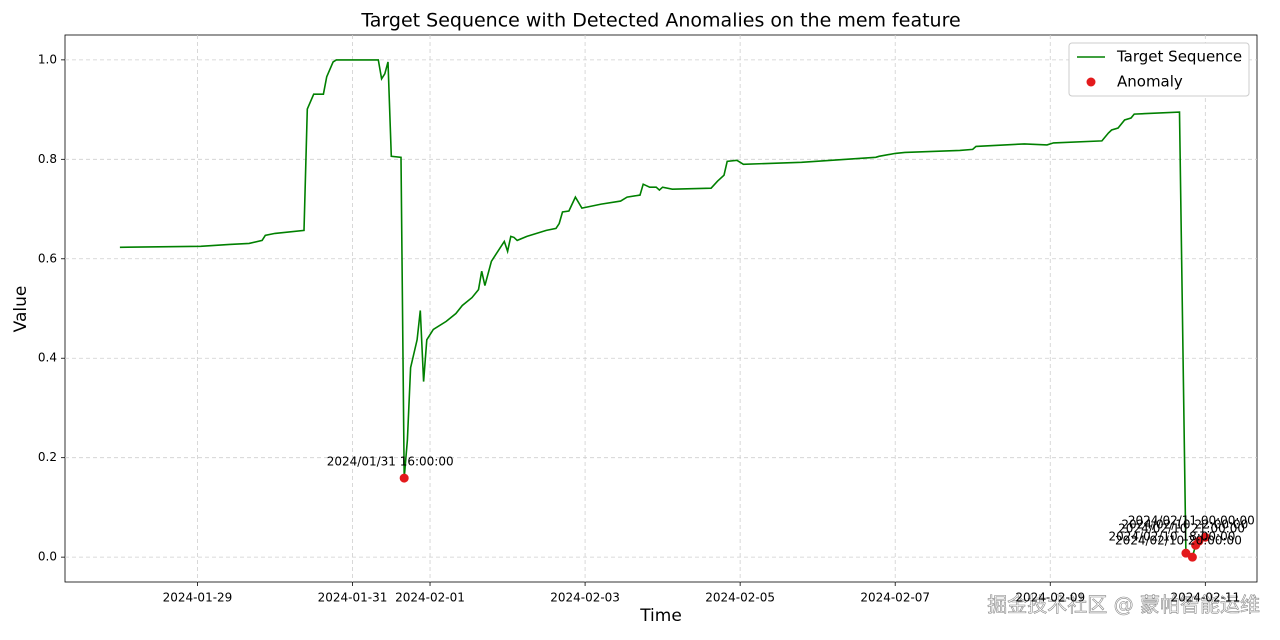 This screenshot has height=640, width=1280. I want to click on anomaly-label: 2024/02/10 18:00:00, so click(1171, 537).